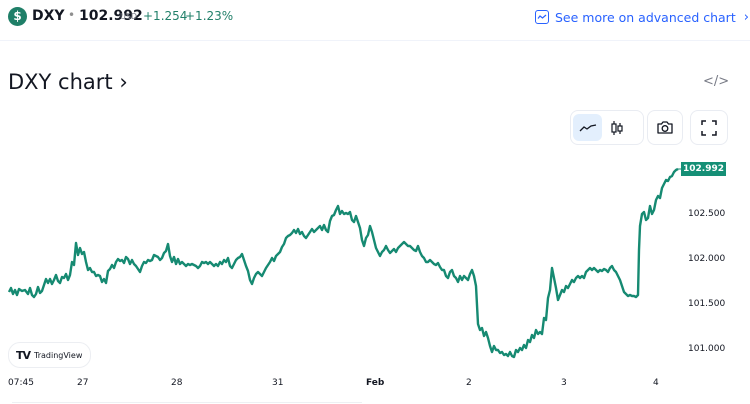  Describe the element at coordinates (564, 383) in the screenshot. I see `x-axis-label: 3` at that location.